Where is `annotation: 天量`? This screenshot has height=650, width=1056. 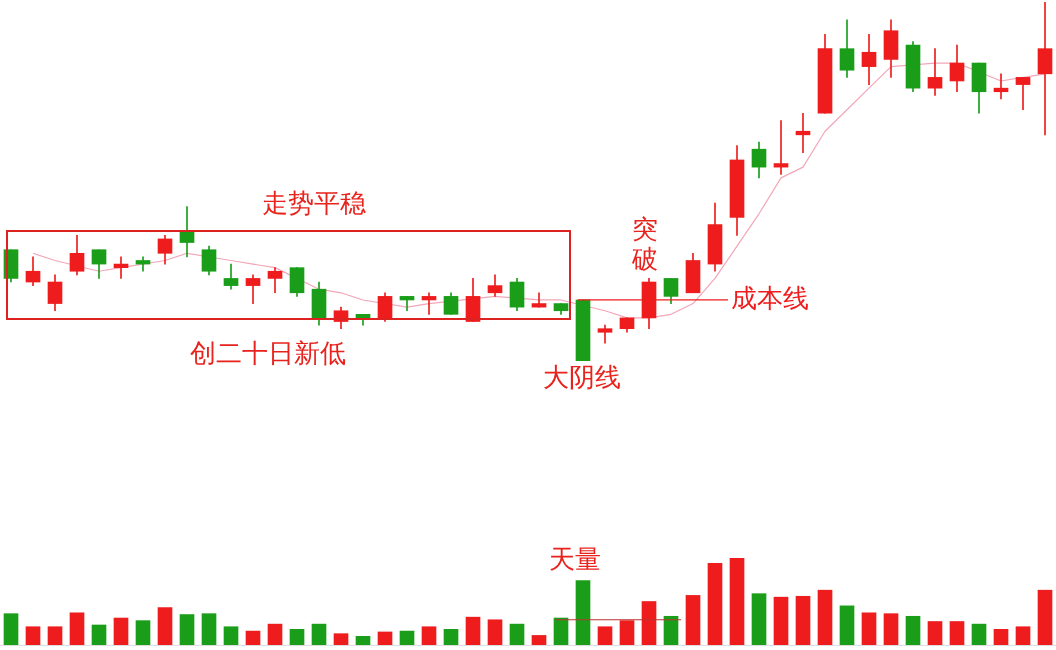 annotation: 天量 is located at coordinates (575, 559).